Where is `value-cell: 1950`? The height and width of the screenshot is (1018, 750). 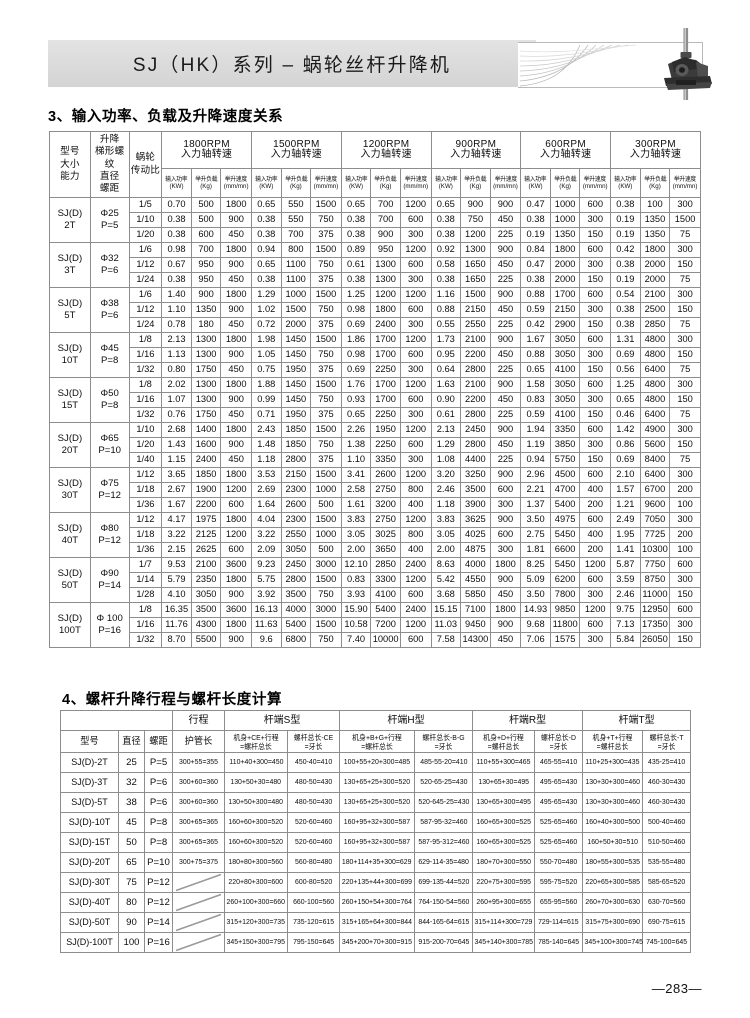
value-cell: 1950 is located at coordinates (296, 415).